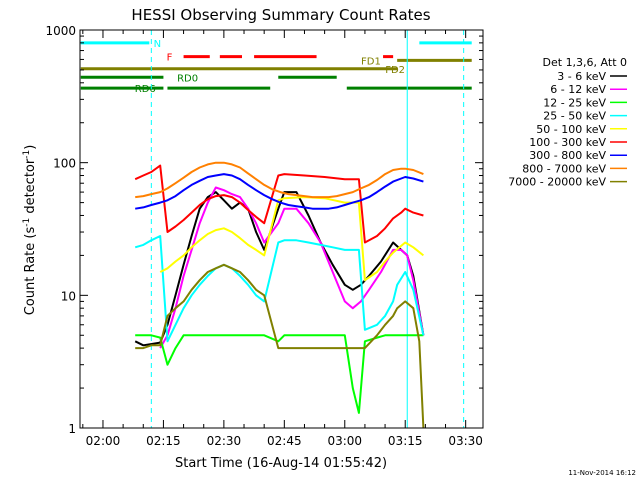  I want to click on flag-label-f: F, so click(170, 58).